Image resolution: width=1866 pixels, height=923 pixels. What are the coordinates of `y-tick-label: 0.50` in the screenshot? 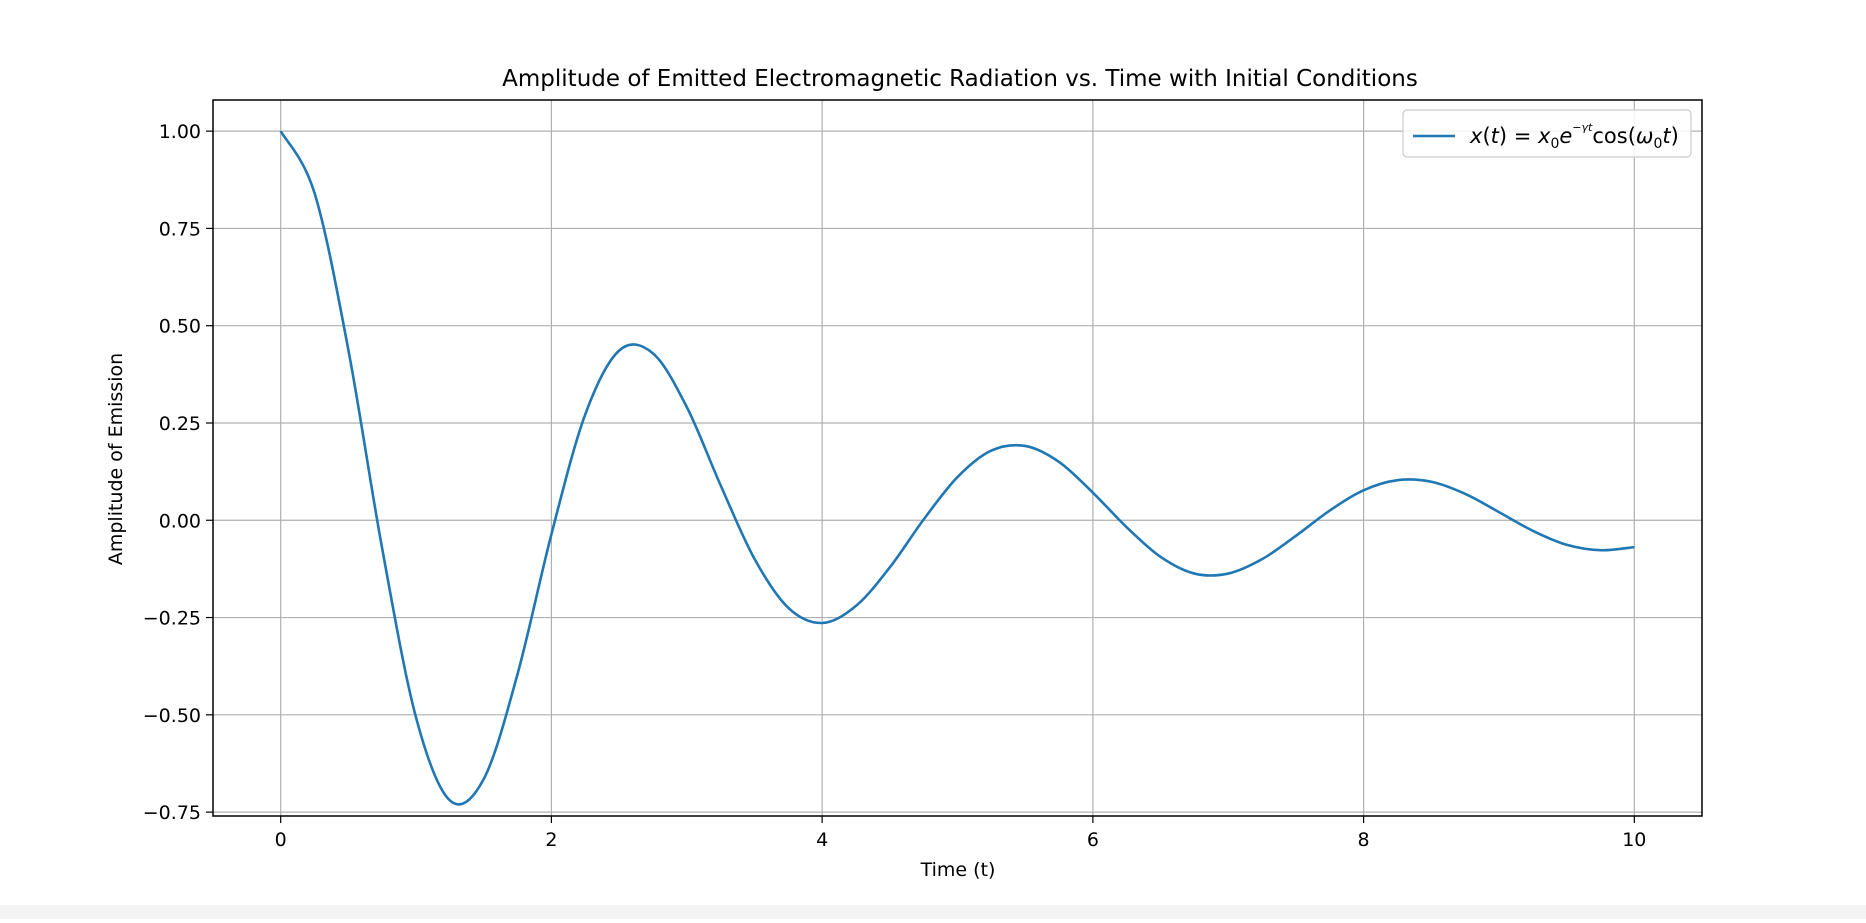 It's located at (180, 327).